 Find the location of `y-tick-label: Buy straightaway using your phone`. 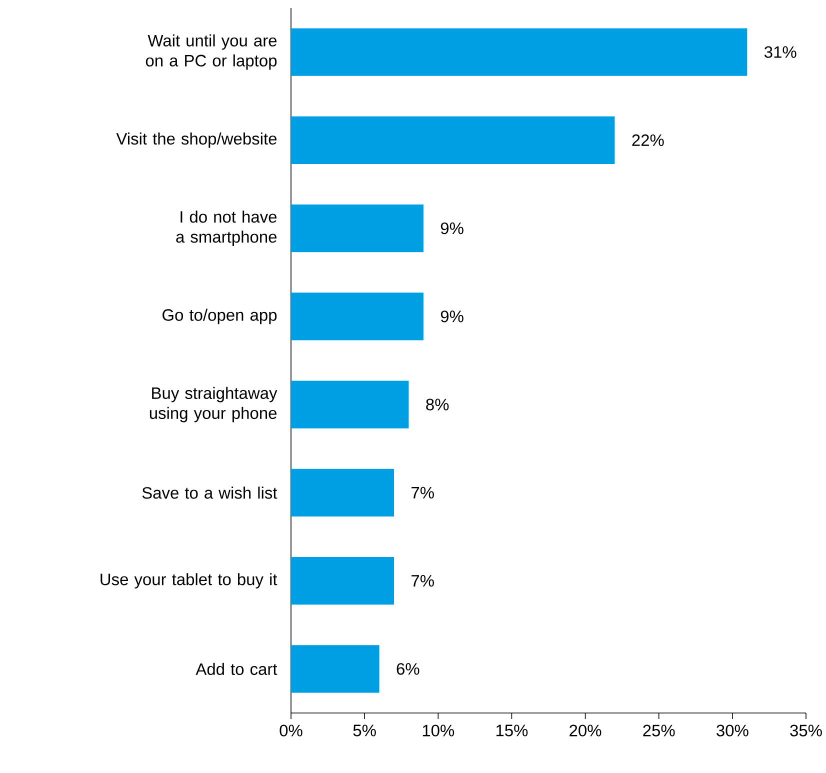

y-tick-label: Buy straightaway using your phone is located at coordinates (214, 404).